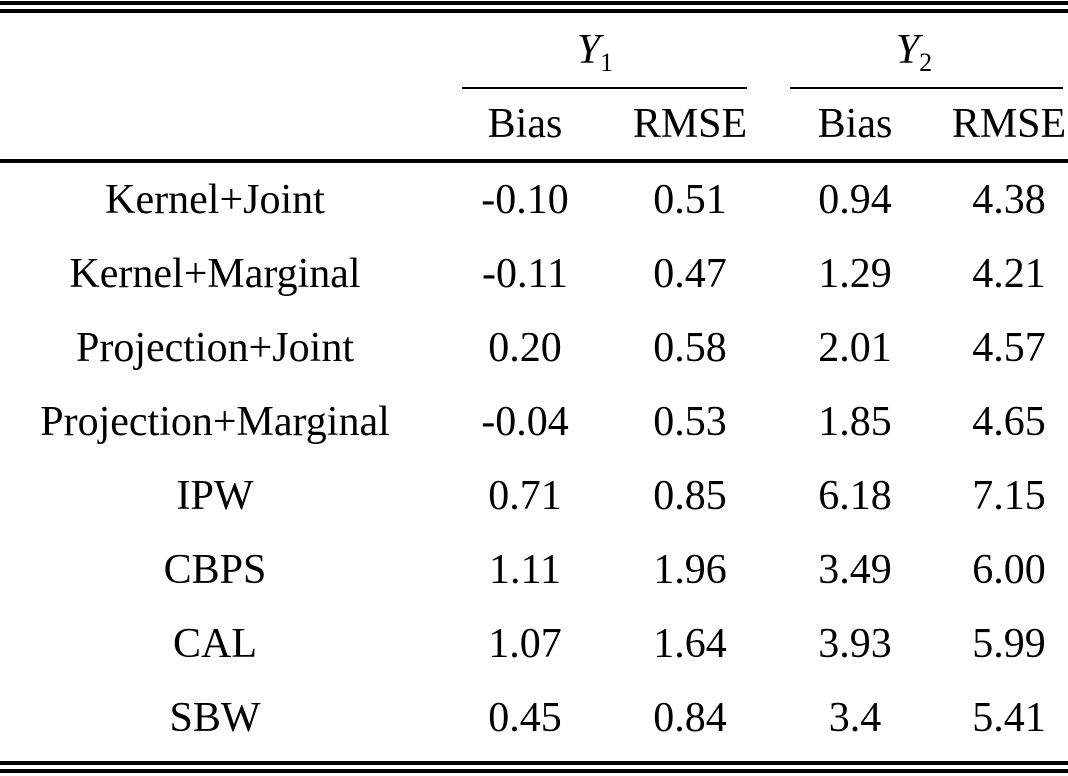 This screenshot has width=1068, height=776. I want to click on row-label: CBPS, so click(215, 570).